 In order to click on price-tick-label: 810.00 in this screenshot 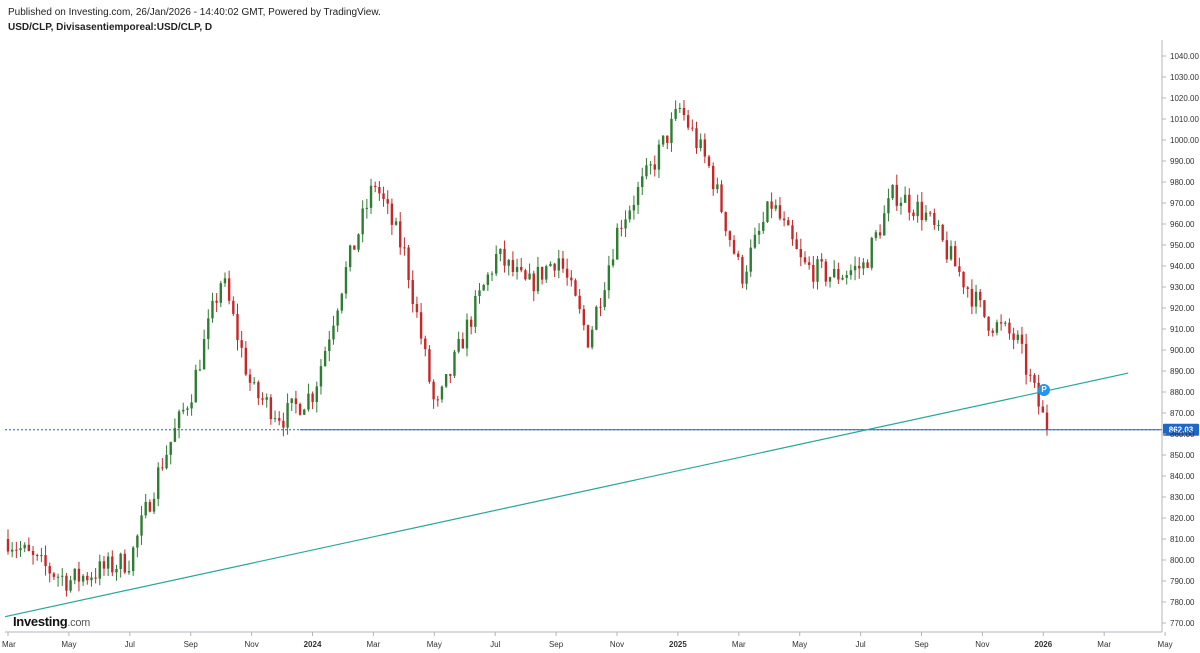, I will do `click(1182, 539)`.